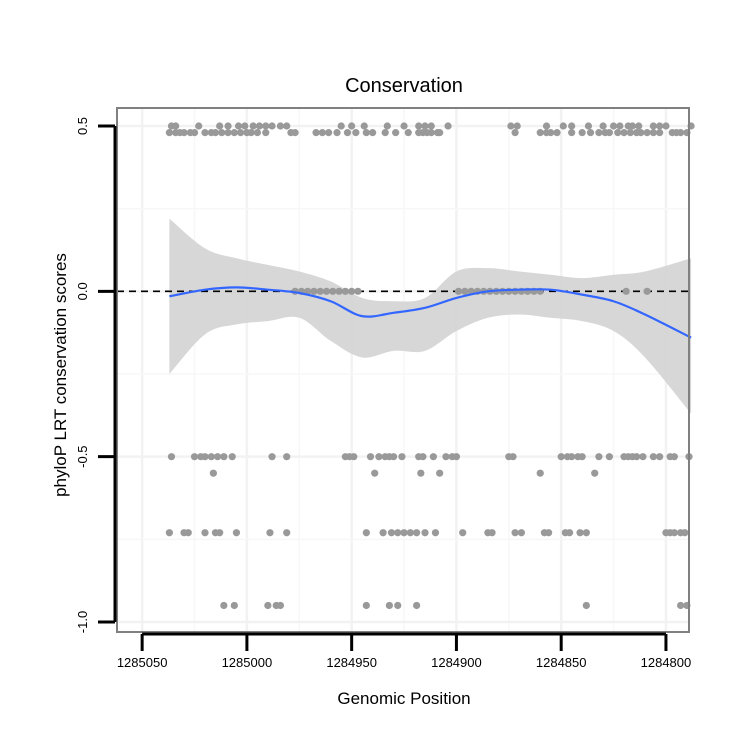 The width and height of the screenshot is (750, 750). Describe the element at coordinates (430, 312) in the screenshot. I see `smooth-line` at that location.